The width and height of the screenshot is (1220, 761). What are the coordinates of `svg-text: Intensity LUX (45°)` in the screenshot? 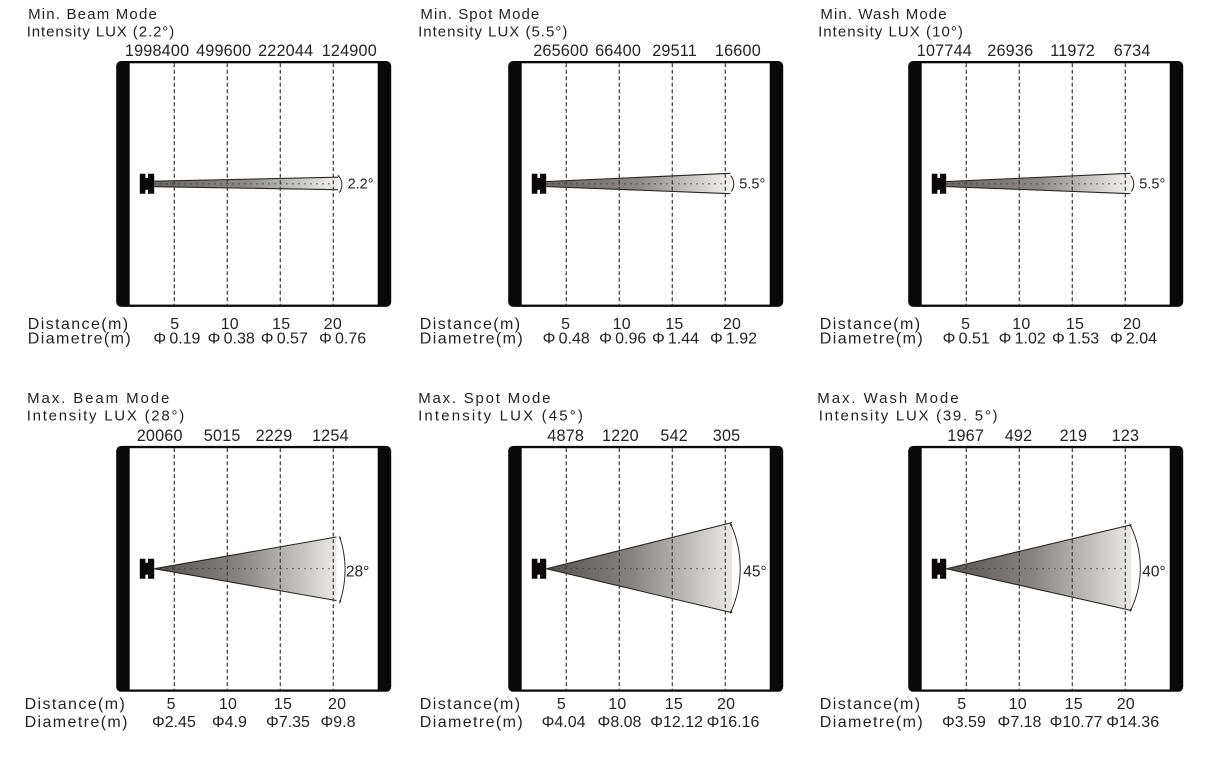 It's located at (501, 416).